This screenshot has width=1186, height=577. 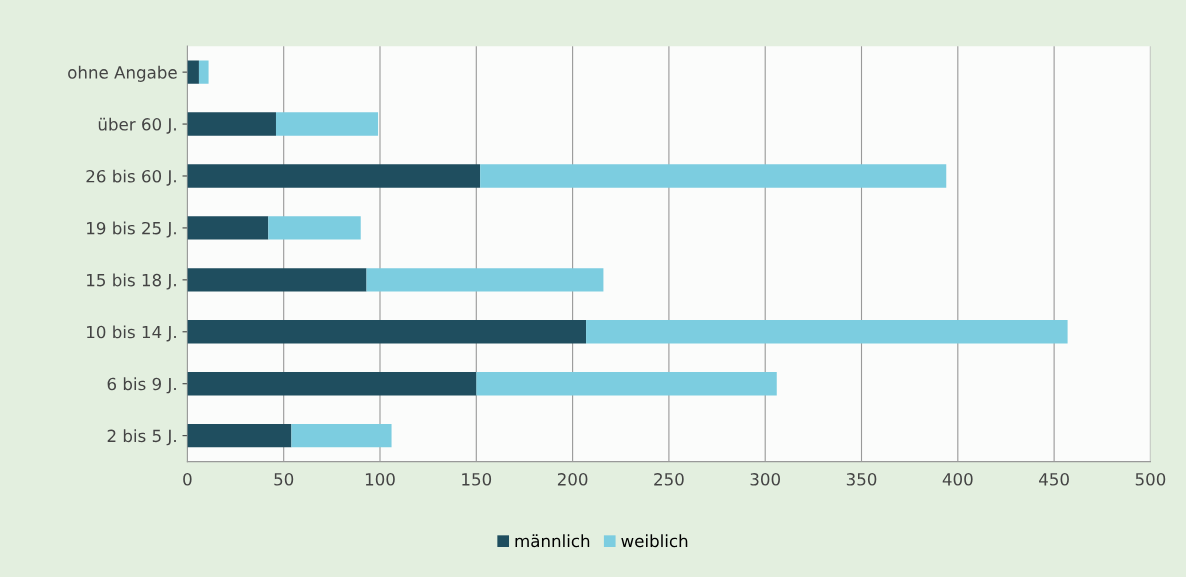 What do you see at coordinates (765, 479) in the screenshot?
I see `x-tick-label: 300` at bounding box center [765, 479].